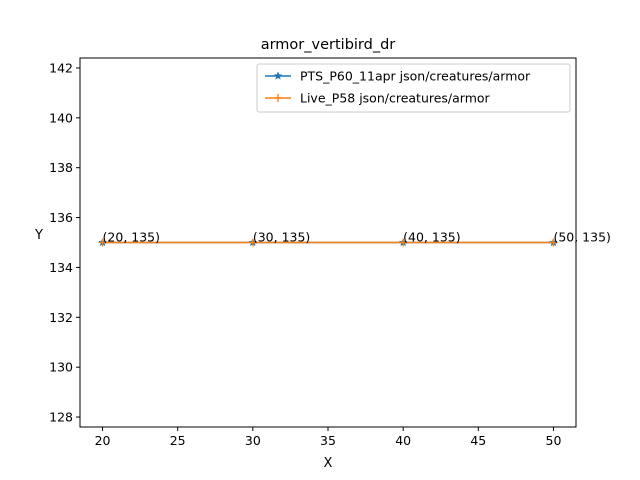 This screenshot has height=480, width=640. What do you see at coordinates (103, 440) in the screenshot?
I see `x-tick-label: 20` at bounding box center [103, 440].